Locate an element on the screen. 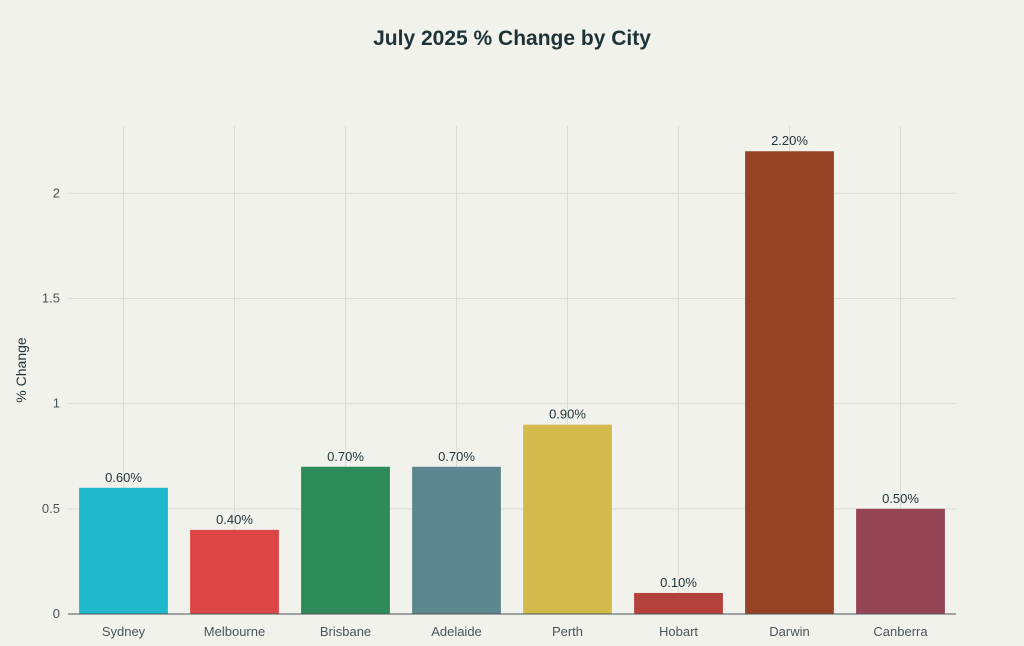 The width and height of the screenshot is (1024, 646). bar-value-label: 0.10% is located at coordinates (678, 582).